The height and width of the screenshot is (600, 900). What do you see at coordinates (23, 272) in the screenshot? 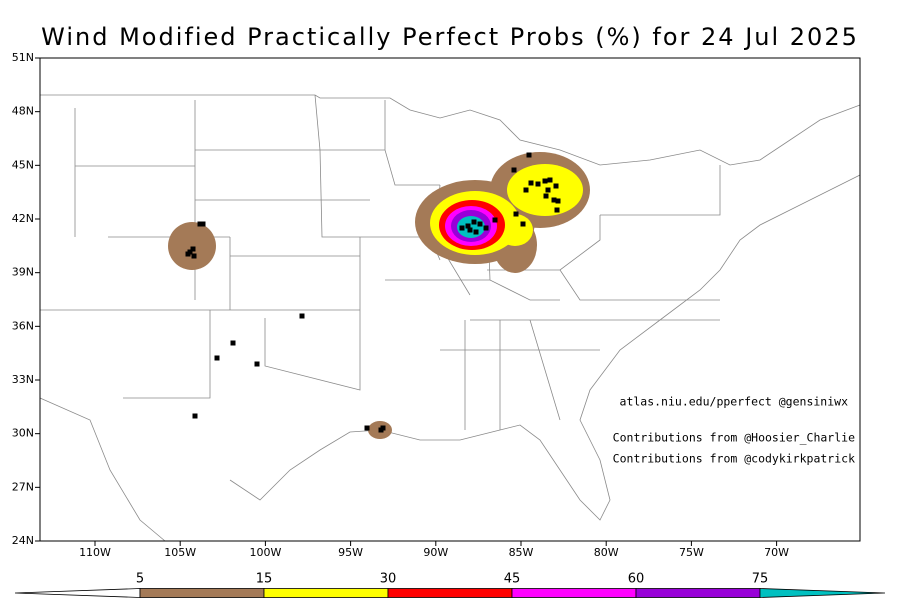
I see `lat-label: 39N` at bounding box center [23, 272].